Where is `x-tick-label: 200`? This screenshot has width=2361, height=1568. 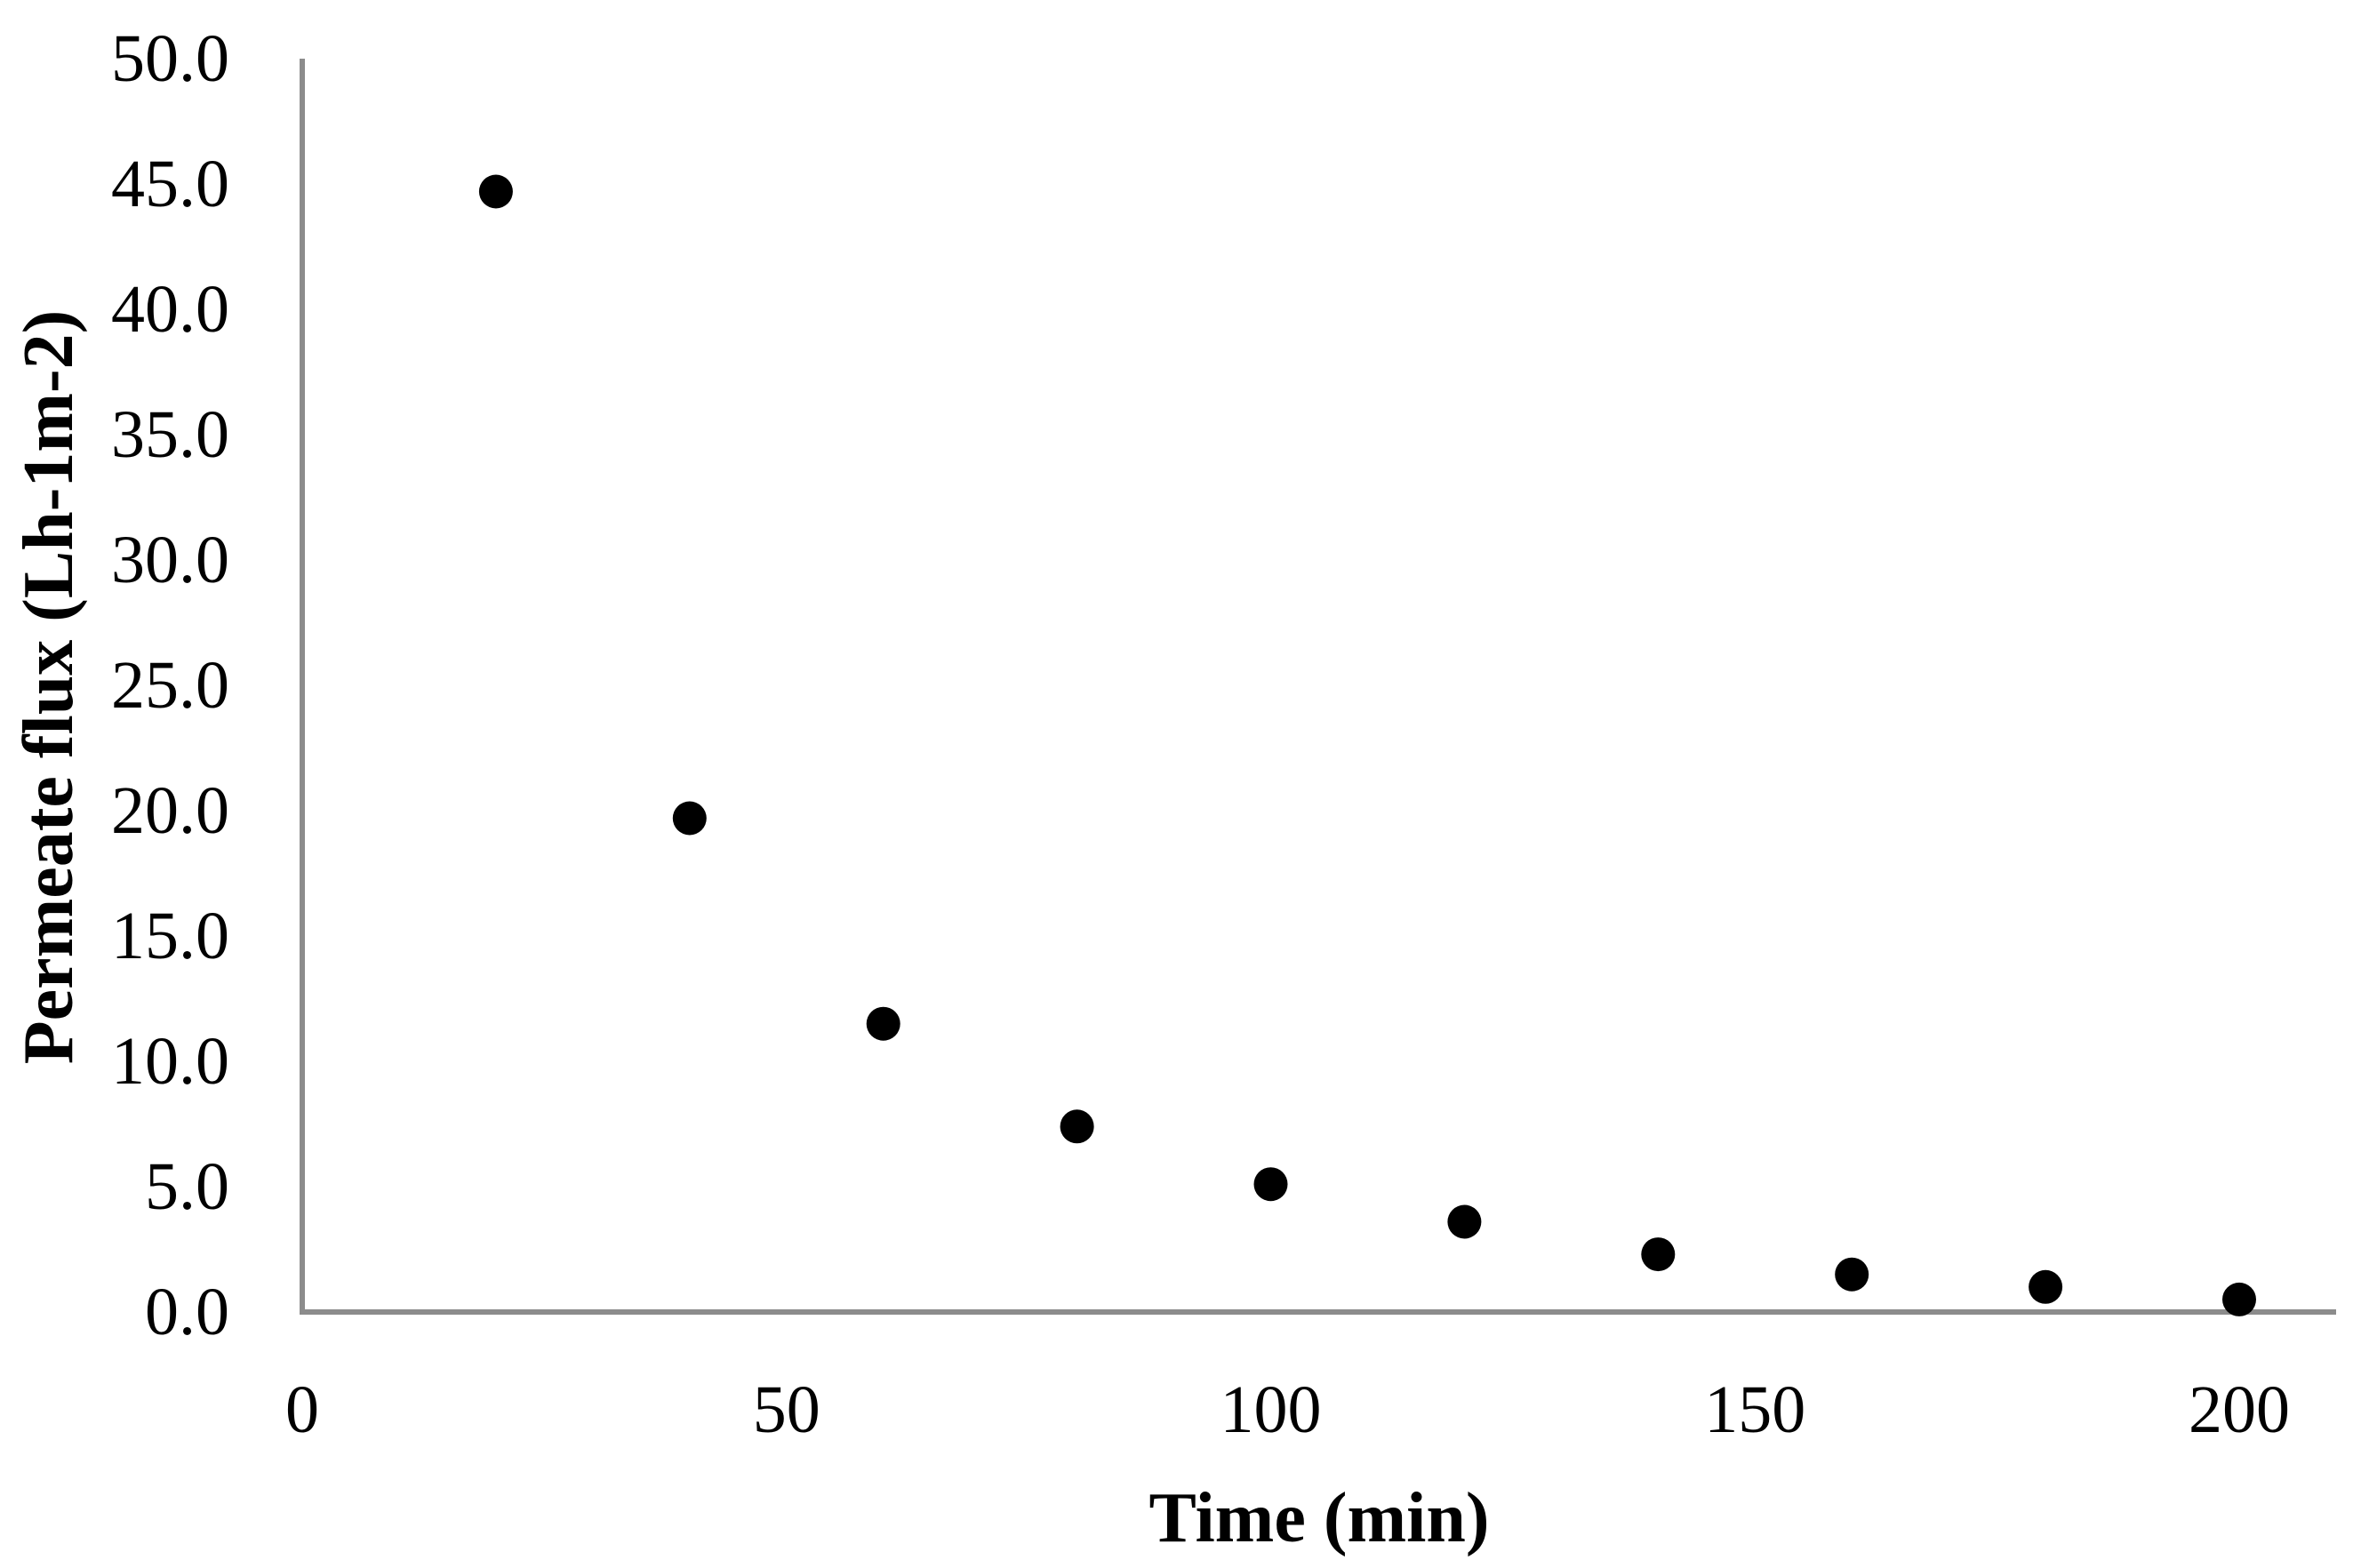
x-tick-label: 200 is located at coordinates (2239, 1409).